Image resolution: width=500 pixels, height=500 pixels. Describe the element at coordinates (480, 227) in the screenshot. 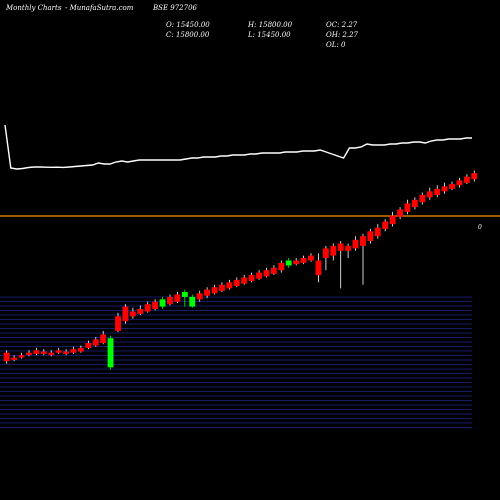

I see `volume-axis-label: 0` at that location.